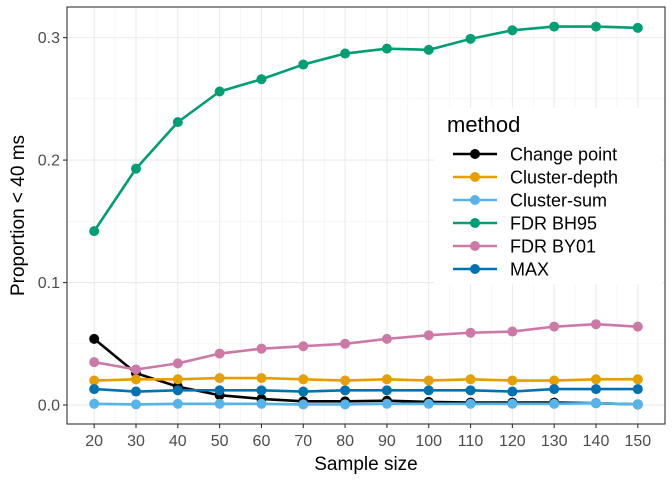  I want to click on x-tick-label: 80, so click(345, 441).